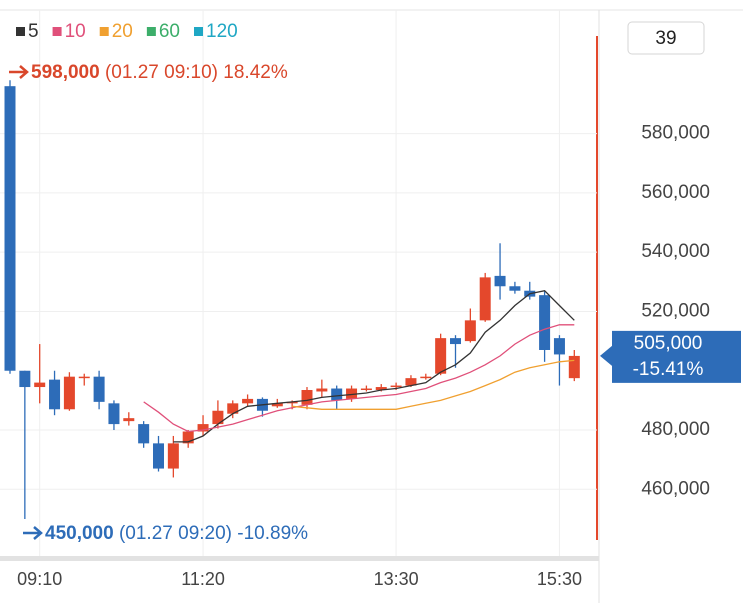  Describe the element at coordinates (24, 72) in the screenshot. I see `max-arrow` at that location.